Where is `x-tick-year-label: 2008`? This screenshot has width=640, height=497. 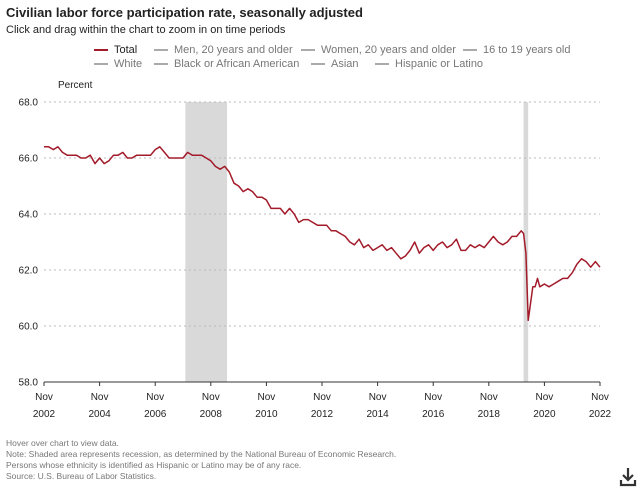
x-tick-year-label: 2008 is located at coordinates (211, 414).